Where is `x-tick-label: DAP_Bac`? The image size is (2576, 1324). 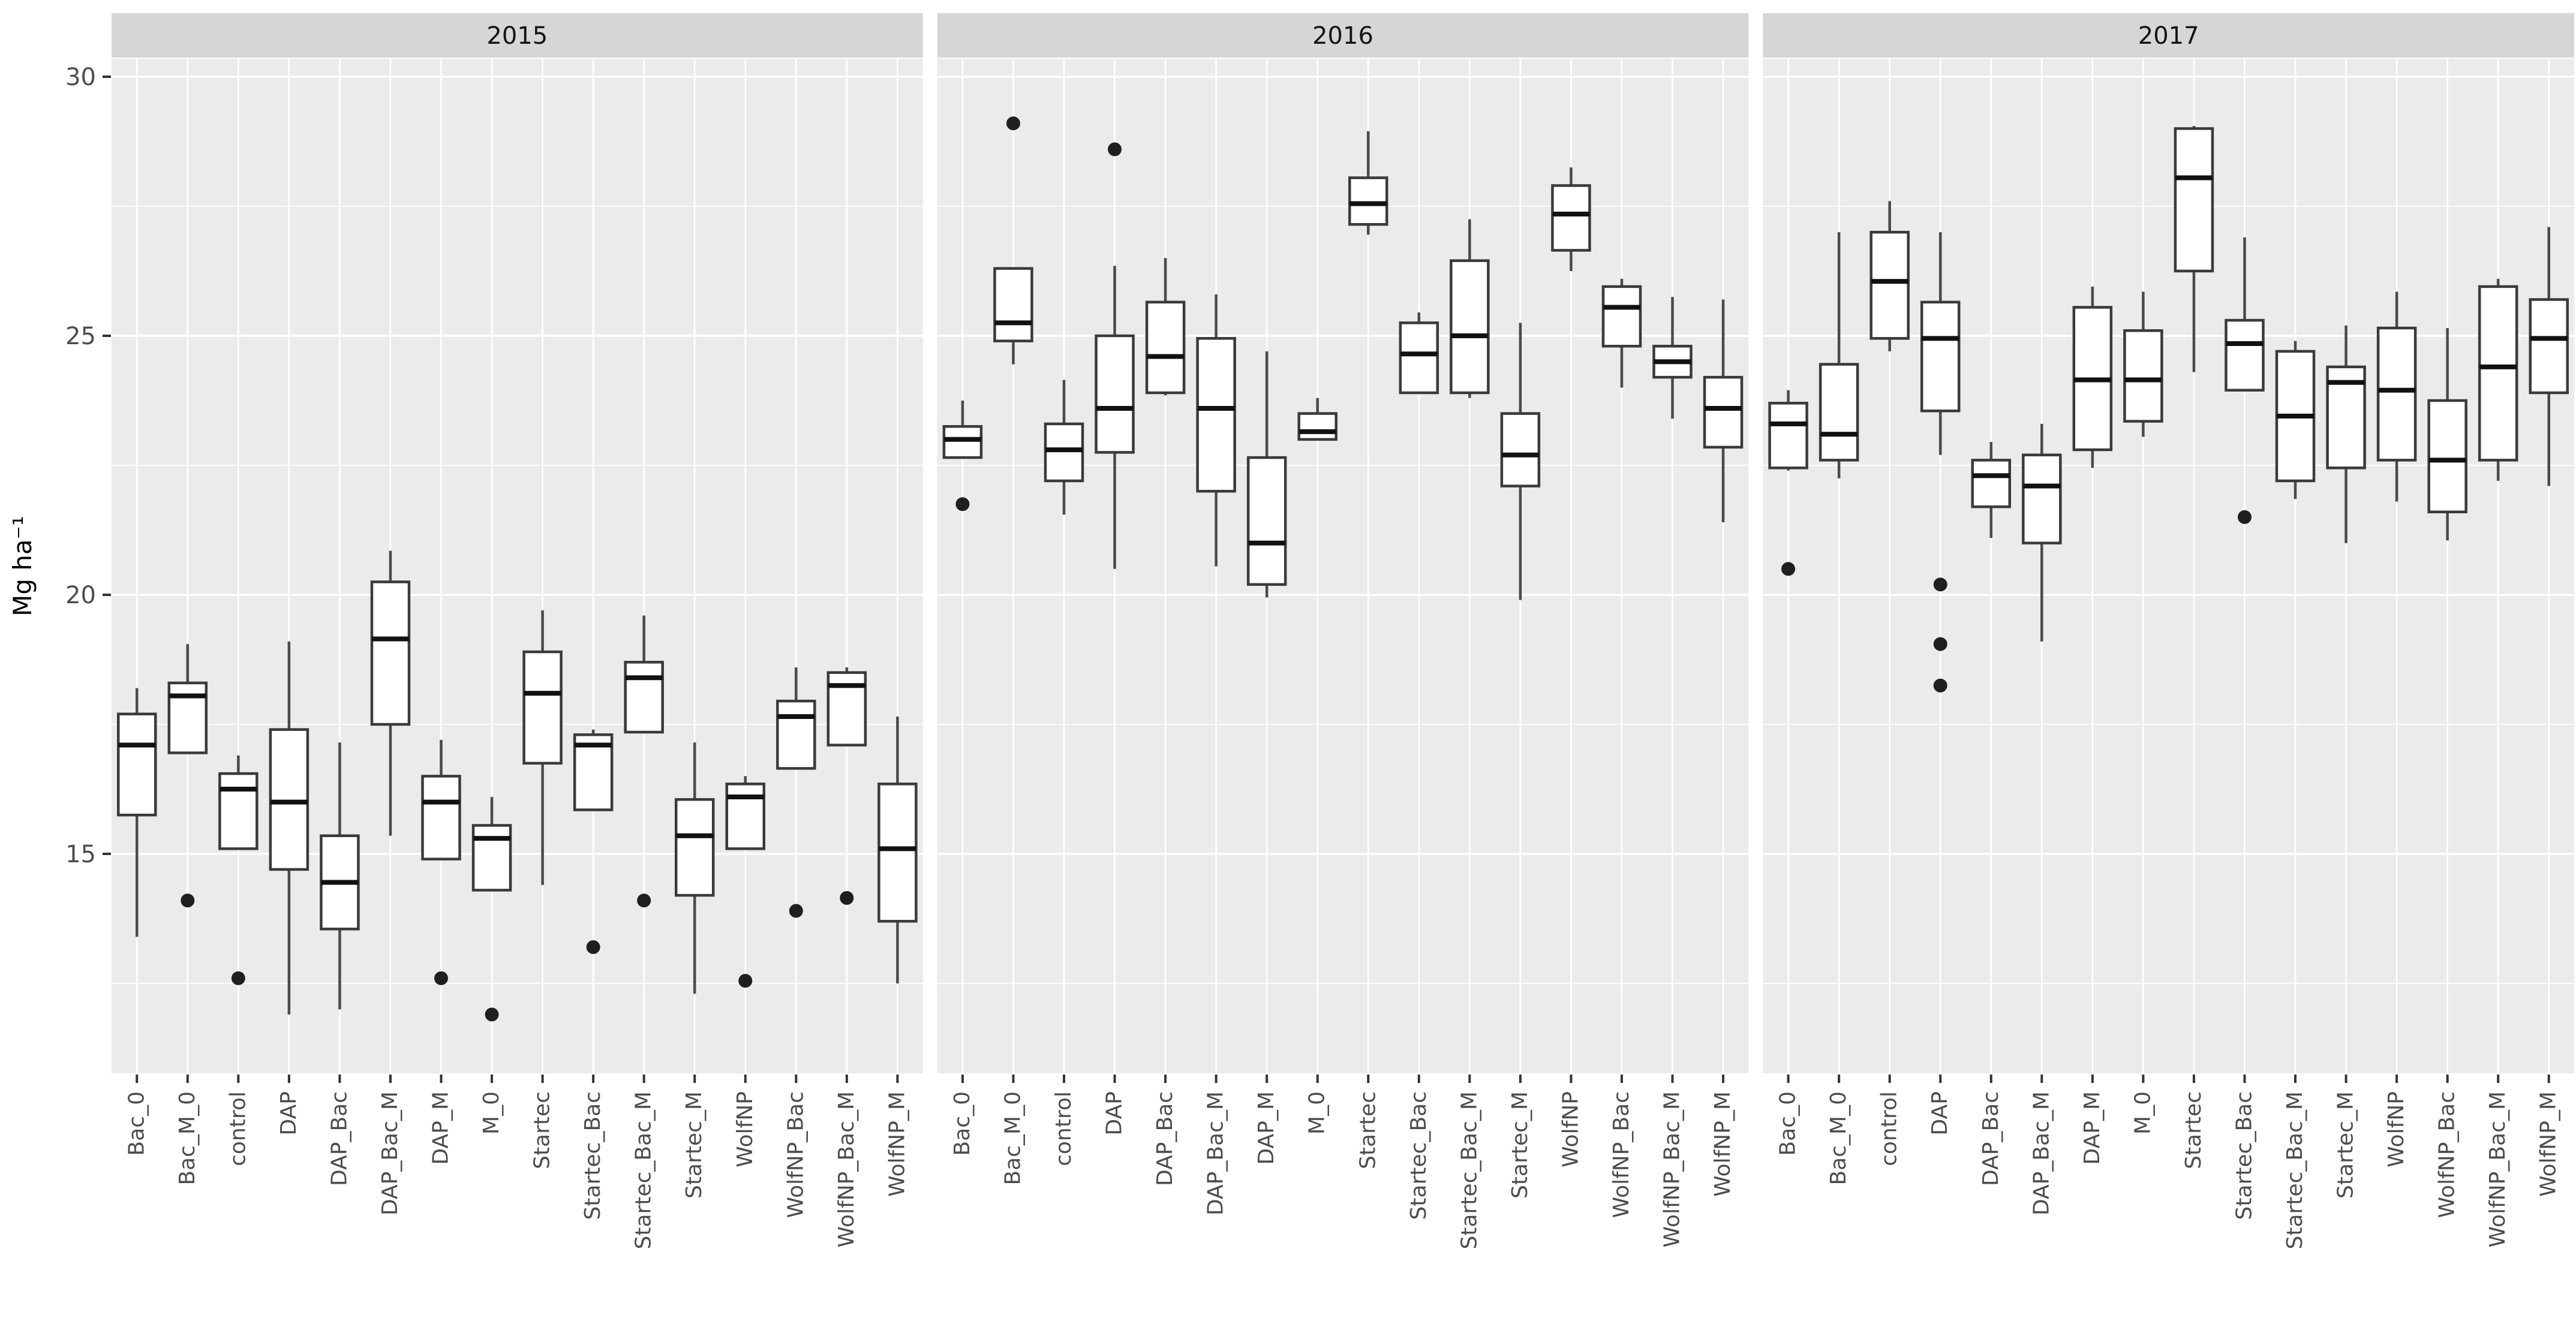
x-tick-label: DAP_Bac is located at coordinates (1991, 1138).